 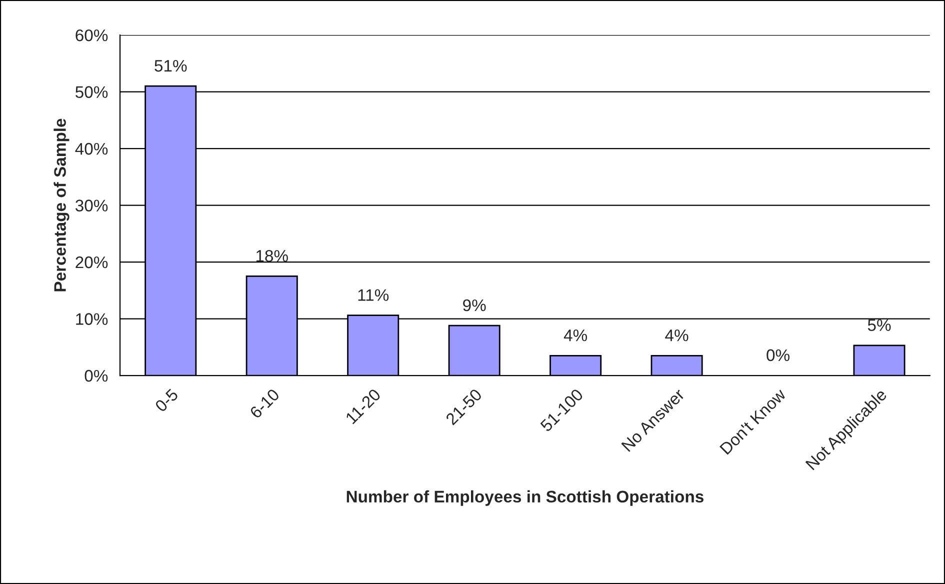 I want to click on y-axis-title: Percentage of Sample, so click(x=62, y=205).